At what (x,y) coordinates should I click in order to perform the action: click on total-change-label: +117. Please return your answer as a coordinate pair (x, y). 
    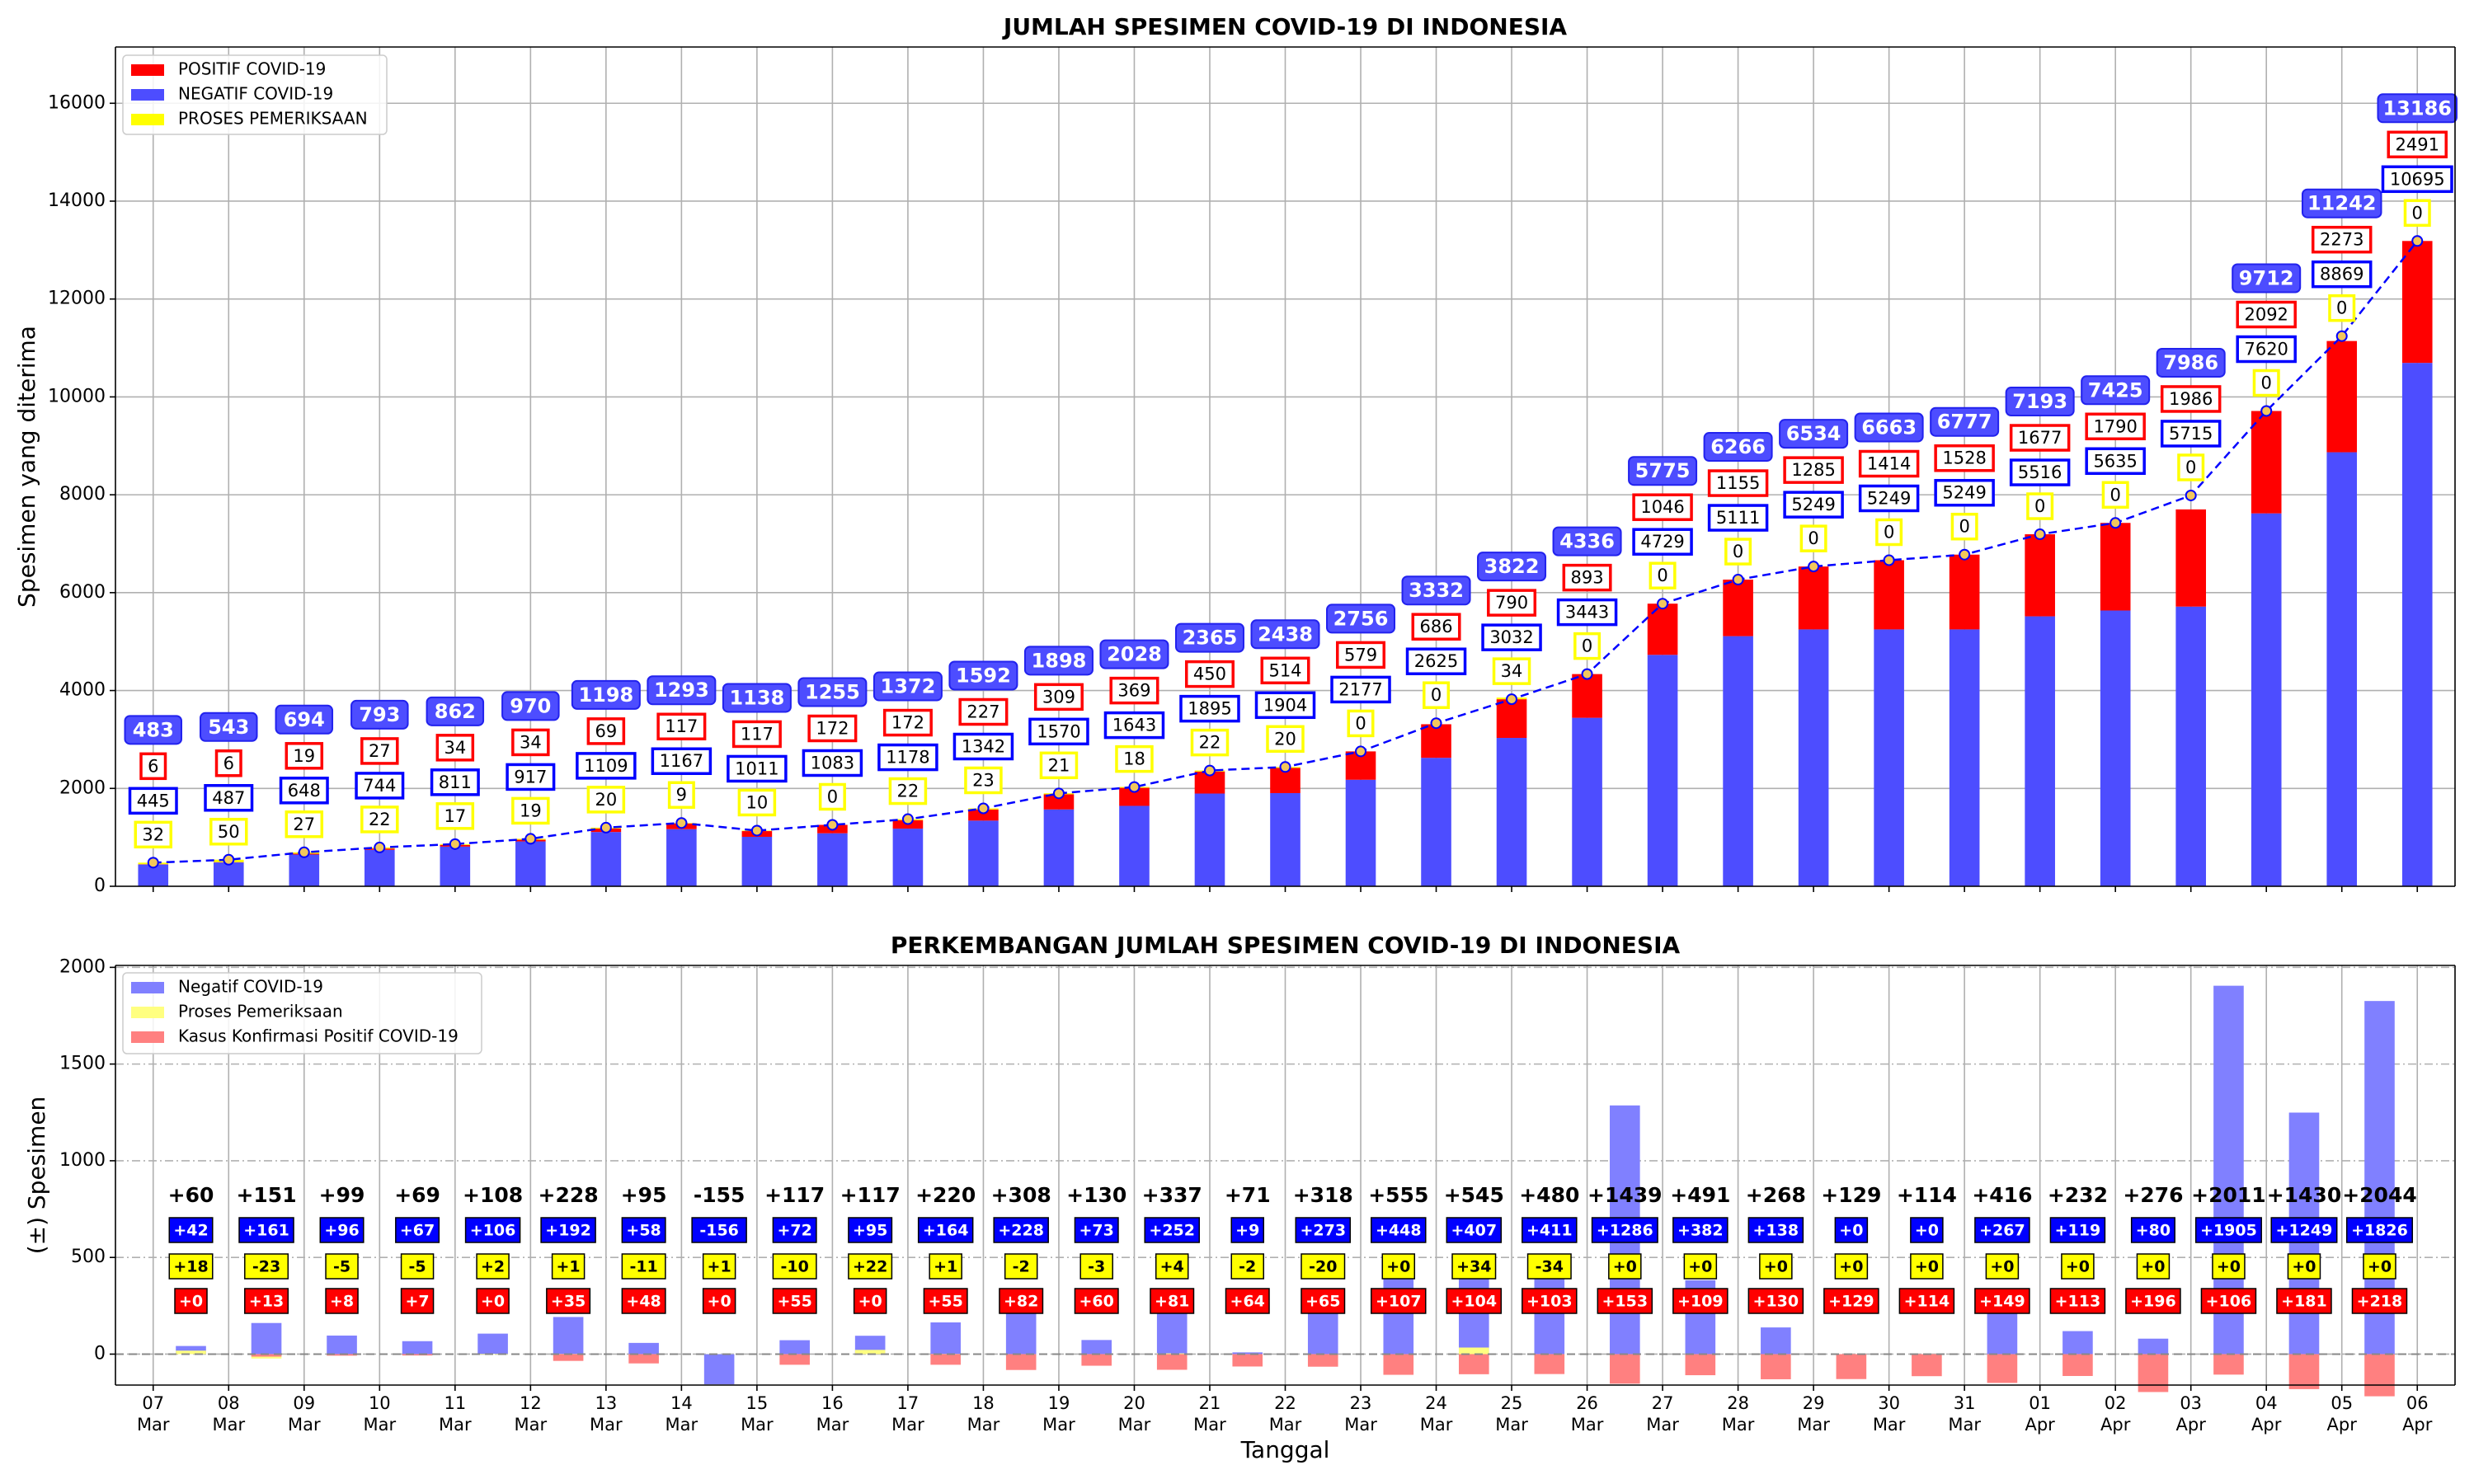
    Looking at the image, I should click on (794, 1195).